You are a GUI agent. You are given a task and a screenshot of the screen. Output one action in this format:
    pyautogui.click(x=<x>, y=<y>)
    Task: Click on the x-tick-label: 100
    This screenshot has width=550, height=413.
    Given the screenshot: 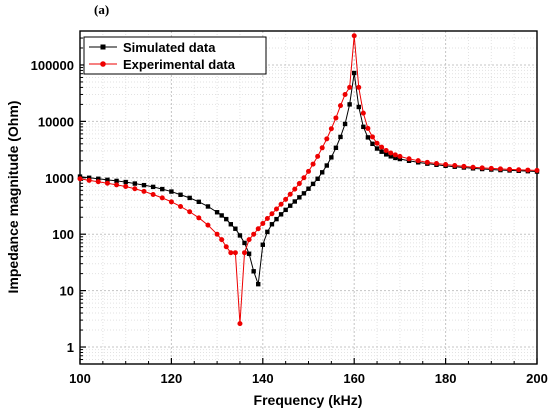 What is the action you would take?
    pyautogui.click(x=80, y=378)
    